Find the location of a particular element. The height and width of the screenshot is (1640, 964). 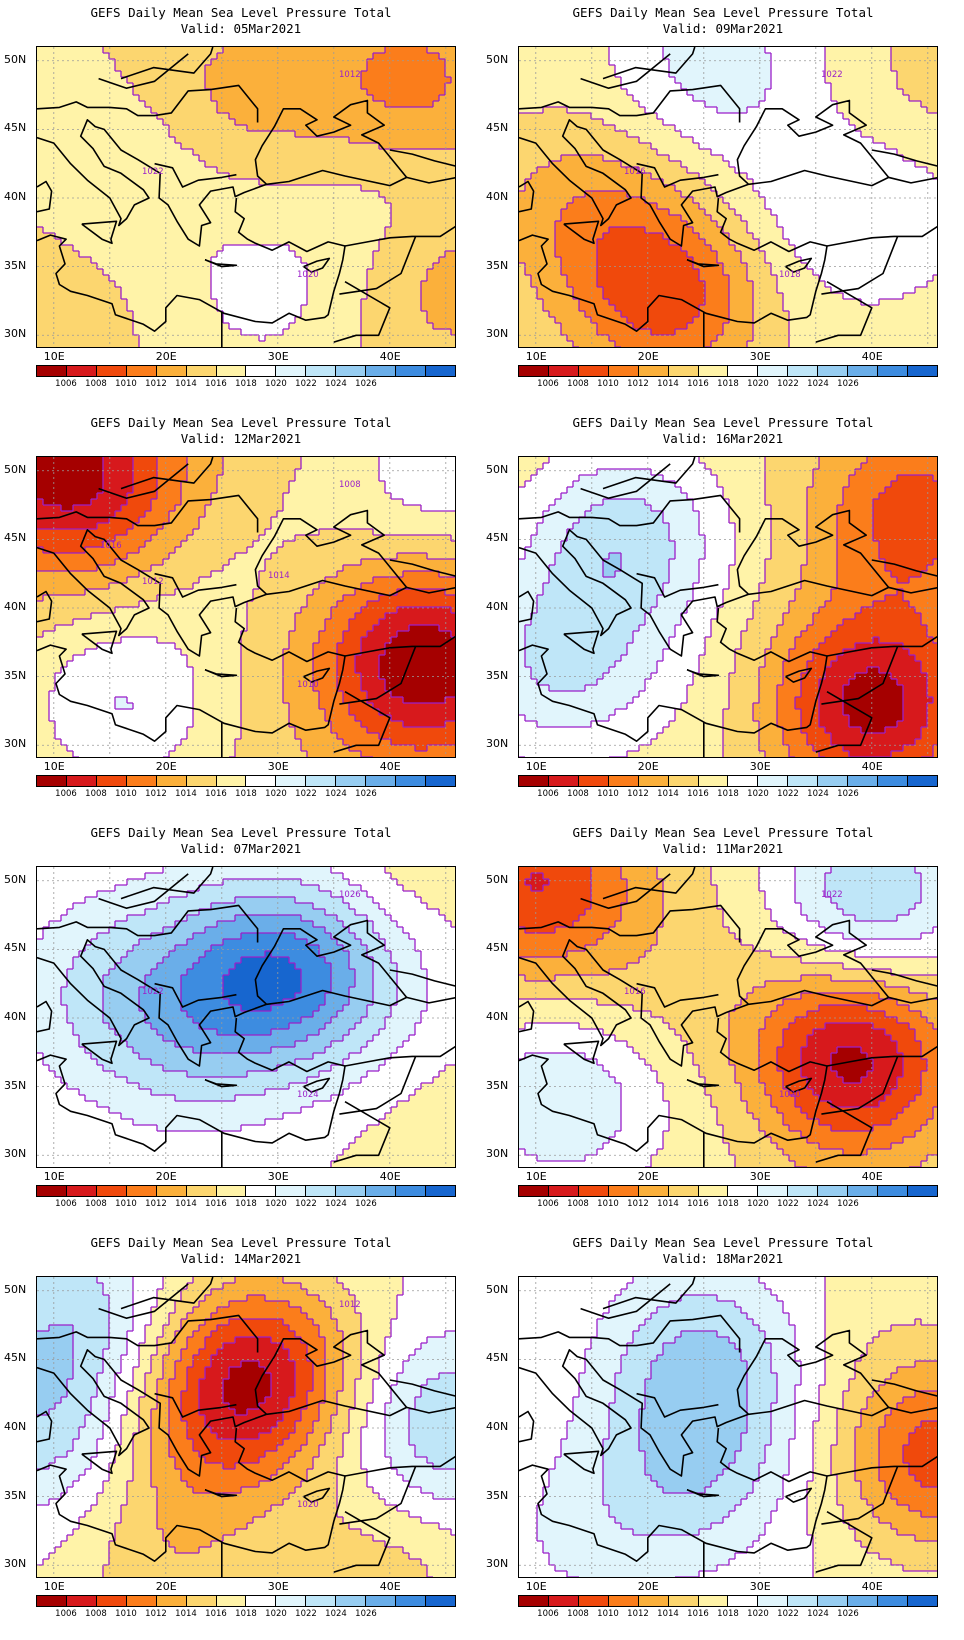

pressure-map: 1012 1020 1022 is located at coordinates (246, 197).